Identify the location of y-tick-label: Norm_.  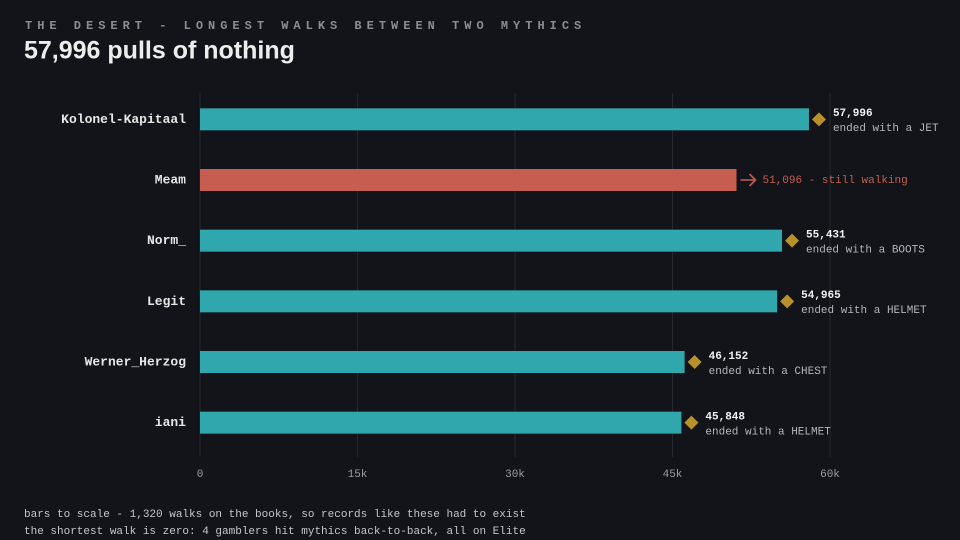
(166, 240).